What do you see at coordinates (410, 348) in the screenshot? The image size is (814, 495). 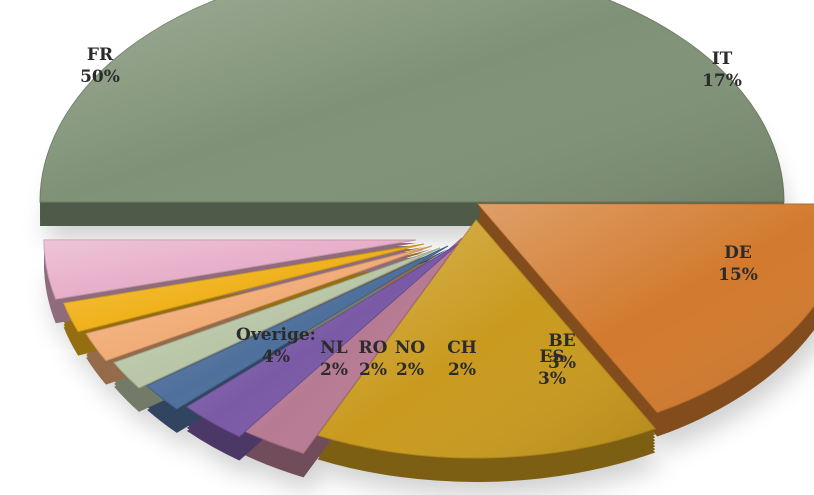 I see `slice-label-no: NO` at bounding box center [410, 348].